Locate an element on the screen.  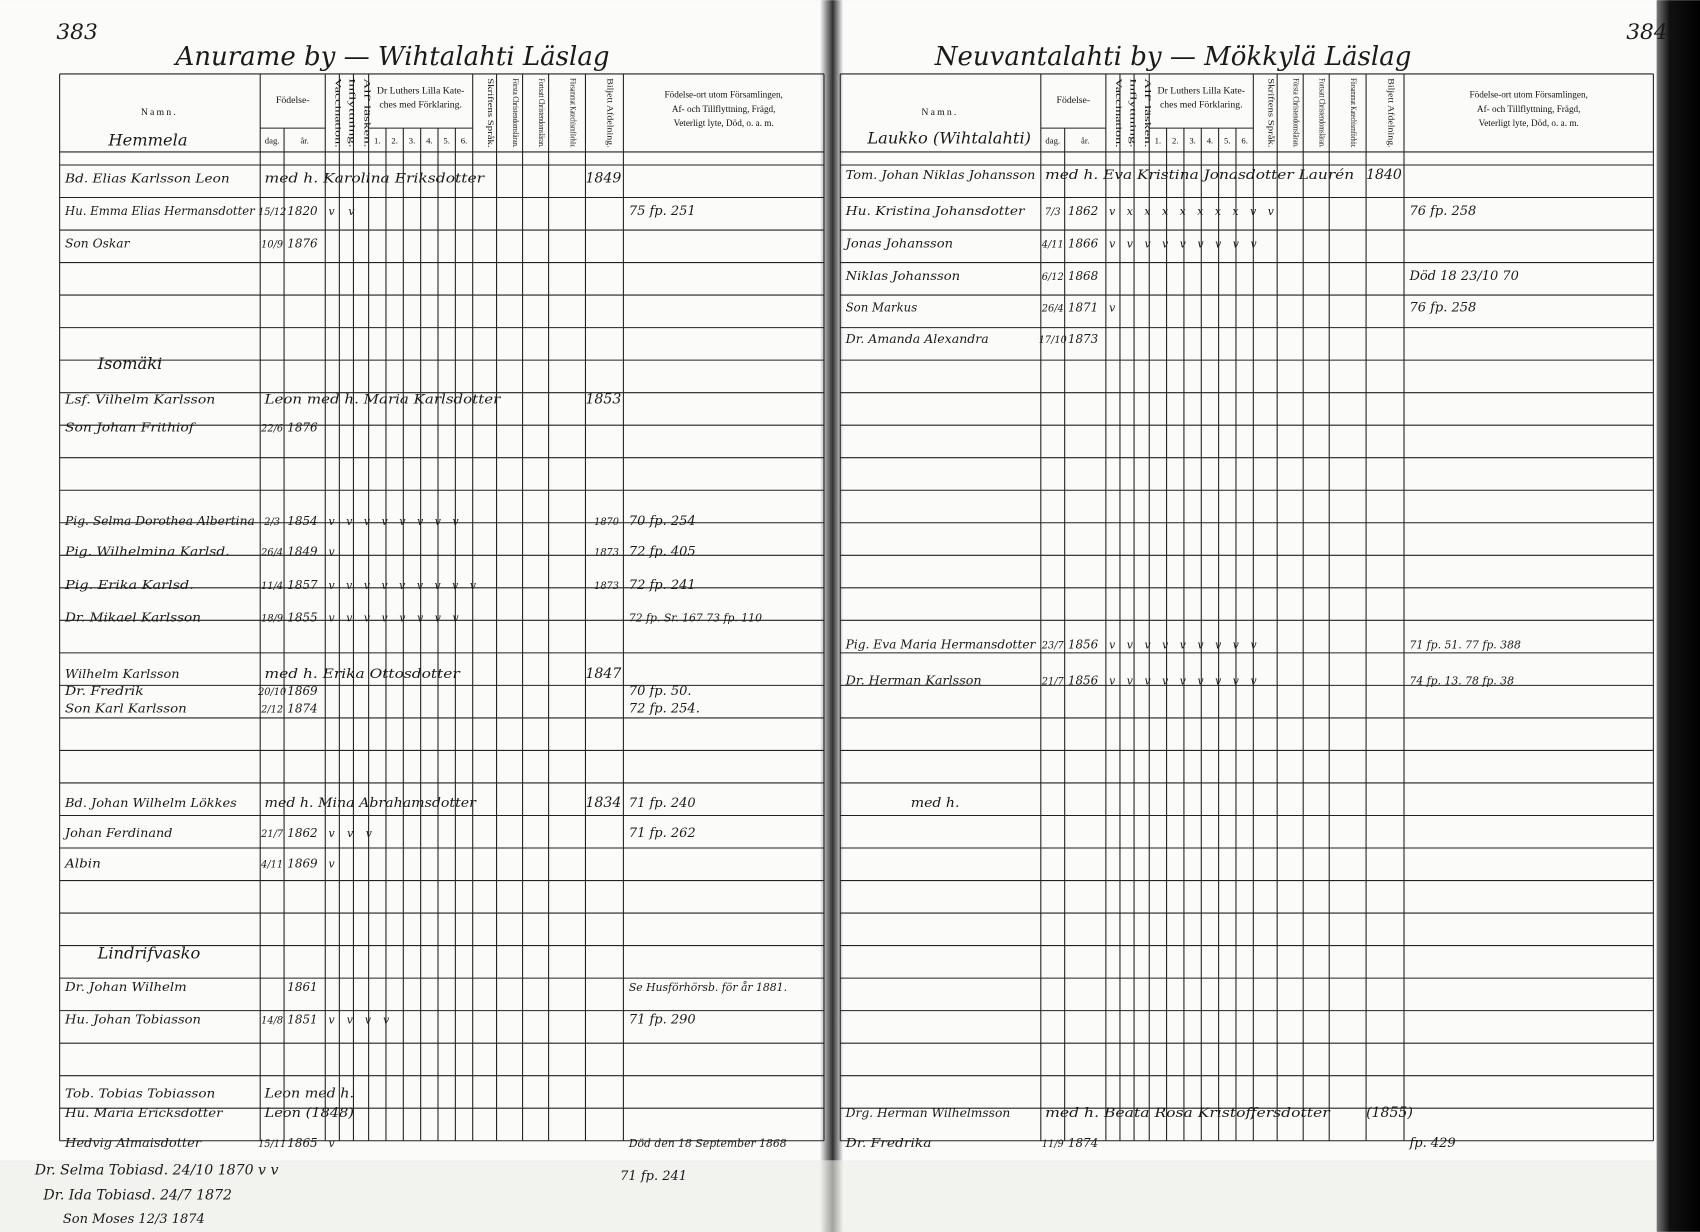
header-vertical: Alf' läsken. is located at coordinates (1147, 112).